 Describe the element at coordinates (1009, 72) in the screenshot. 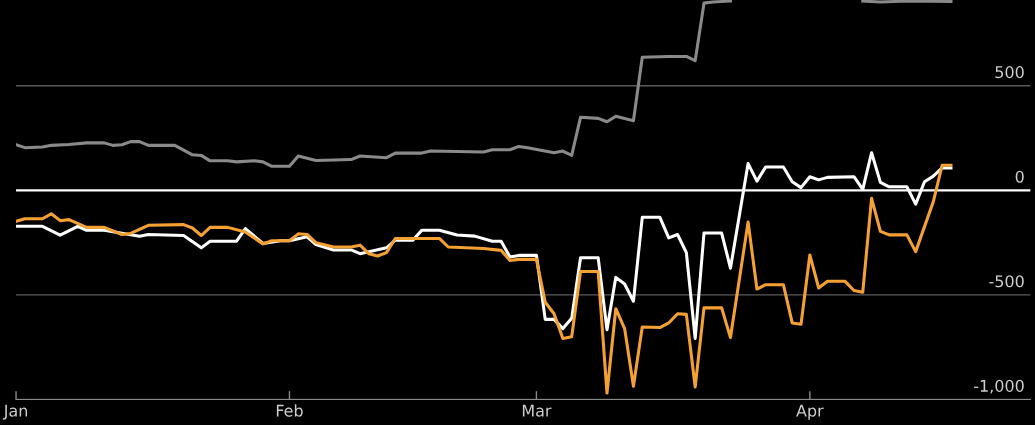

I see `y-tick-label: 500` at that location.